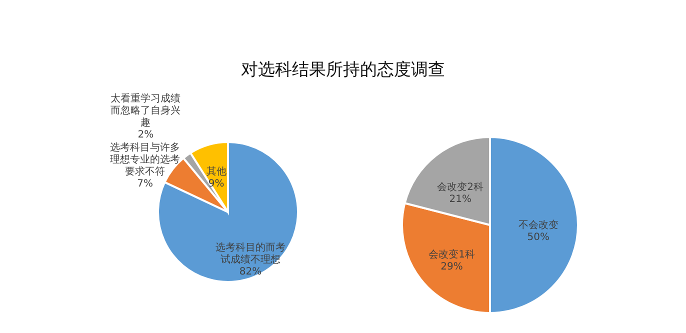 The image size is (686, 333). Describe the element at coordinates (460, 199) in the screenshot. I see `data-label: 21%` at that location.